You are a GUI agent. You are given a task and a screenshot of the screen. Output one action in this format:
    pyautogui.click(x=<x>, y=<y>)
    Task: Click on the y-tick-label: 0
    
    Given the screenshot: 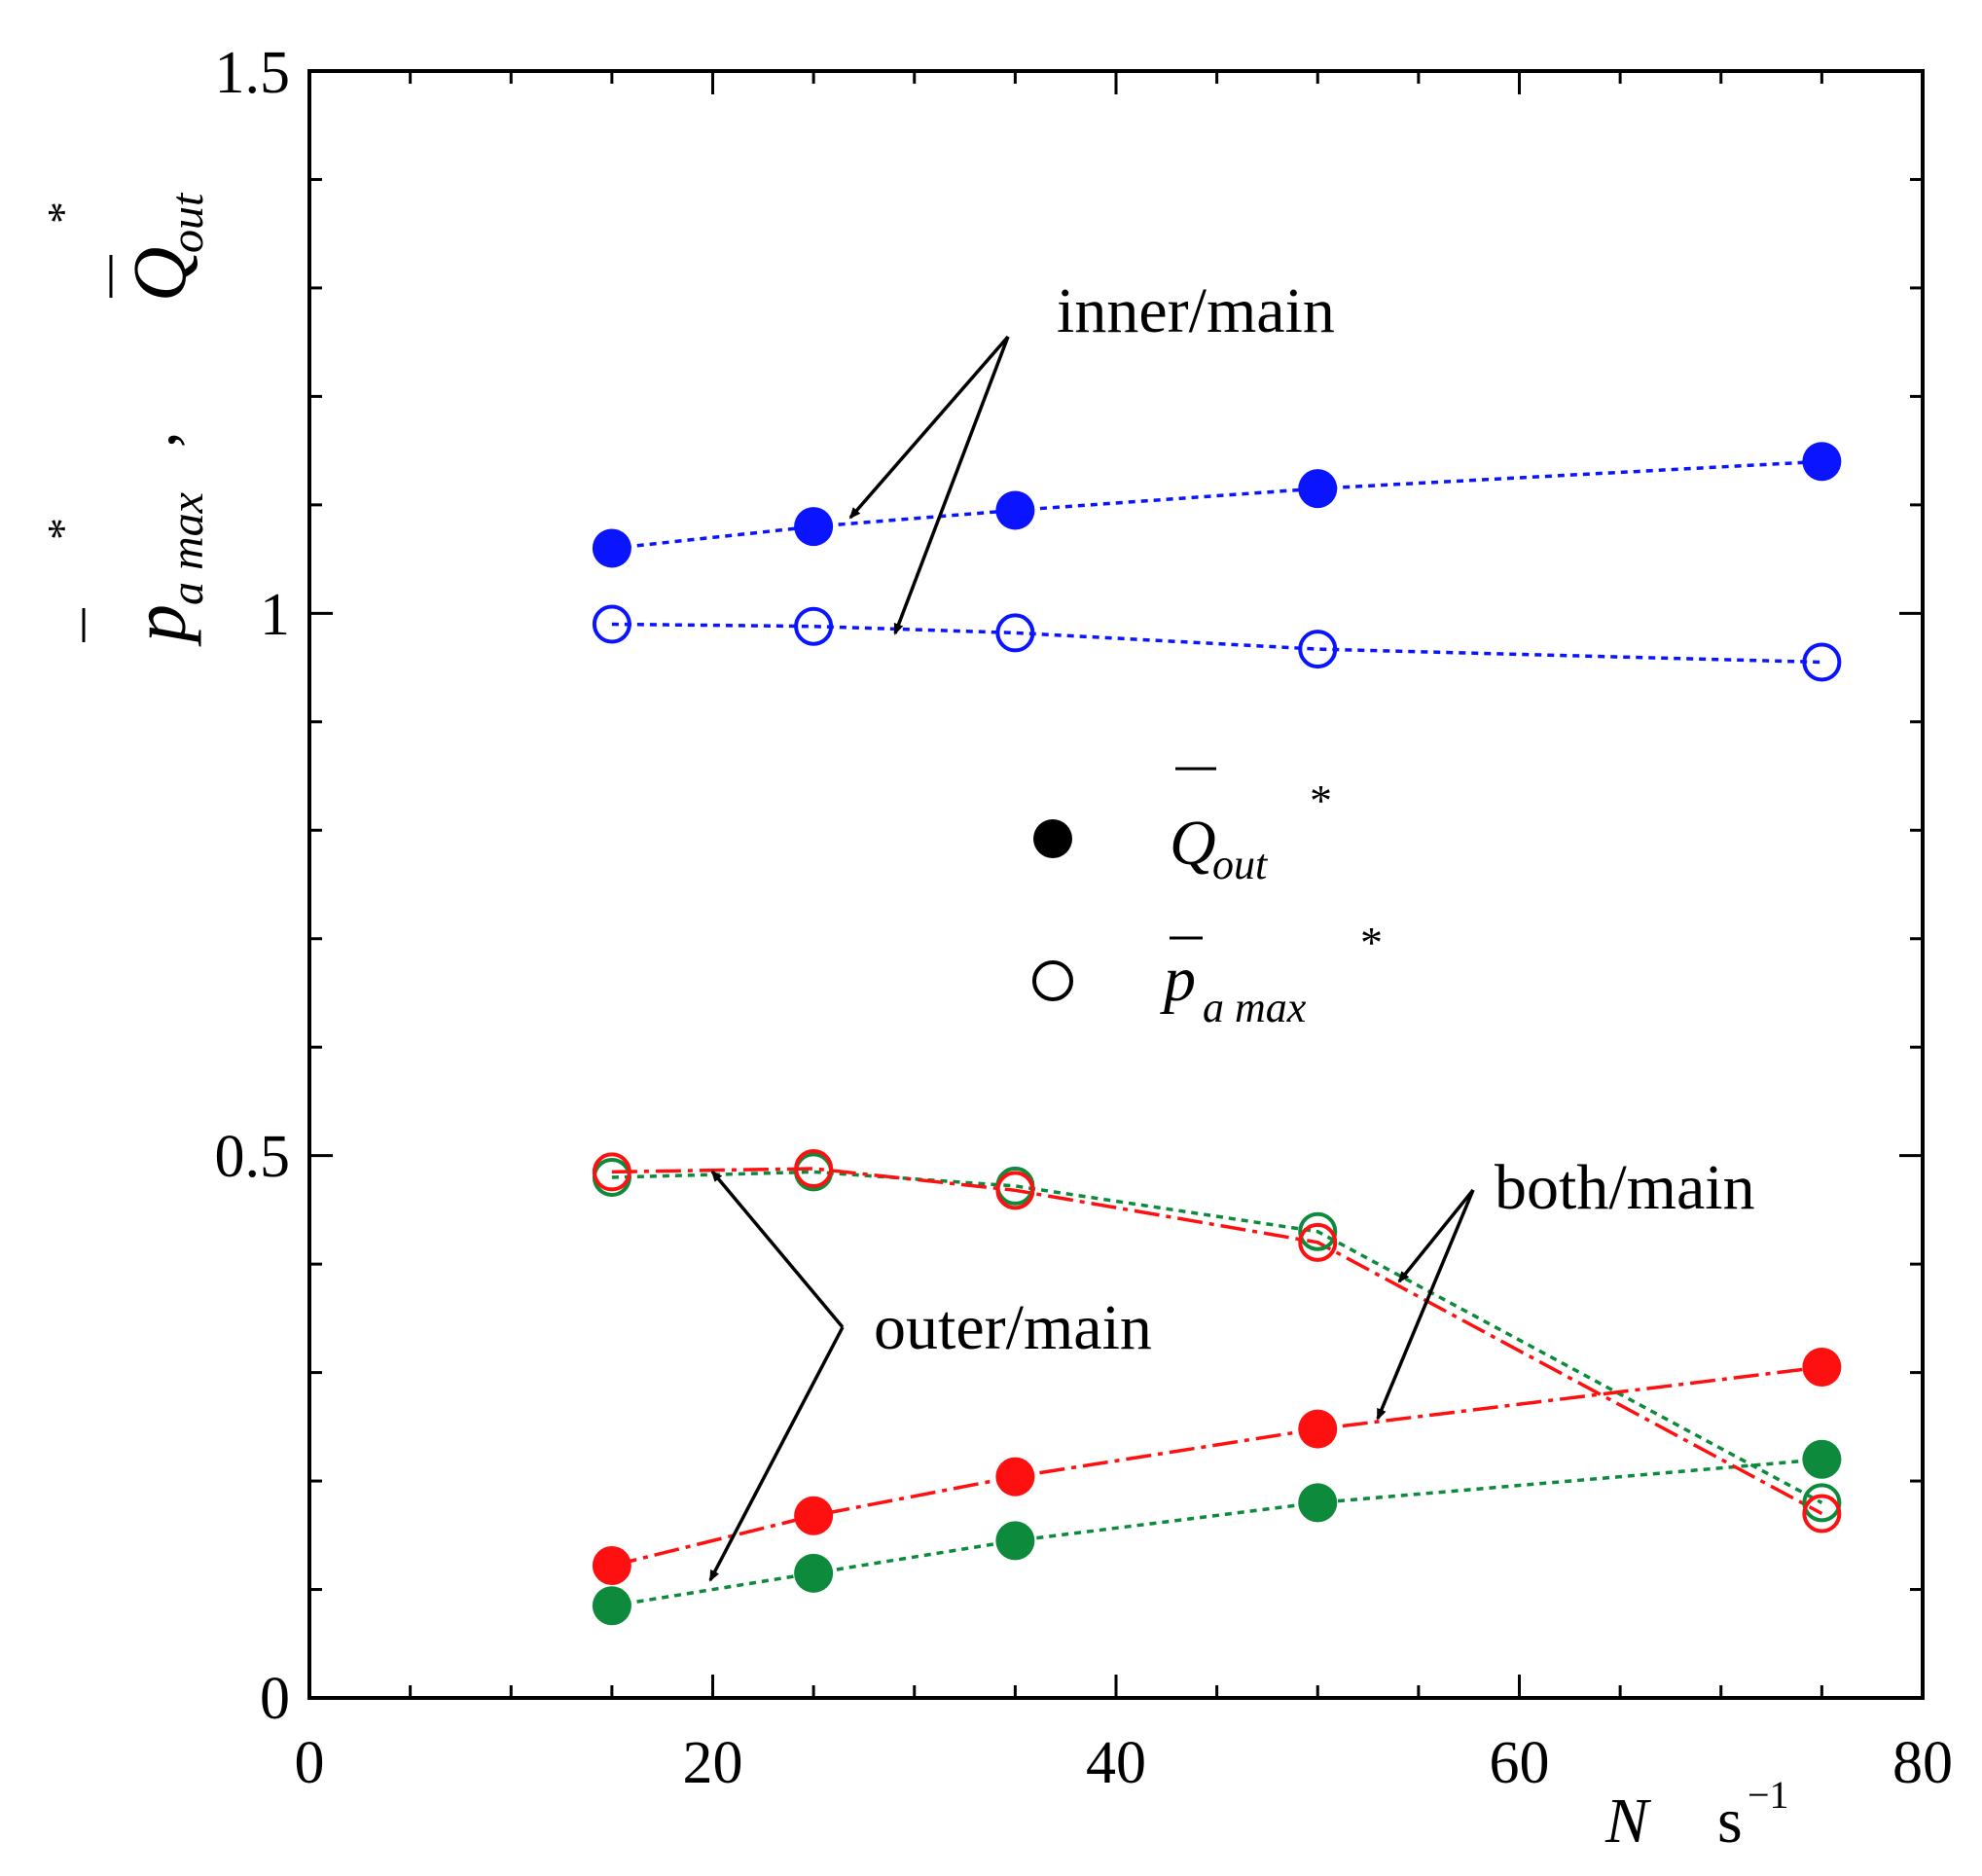 What is the action you would take?
    pyautogui.click(x=275, y=1699)
    